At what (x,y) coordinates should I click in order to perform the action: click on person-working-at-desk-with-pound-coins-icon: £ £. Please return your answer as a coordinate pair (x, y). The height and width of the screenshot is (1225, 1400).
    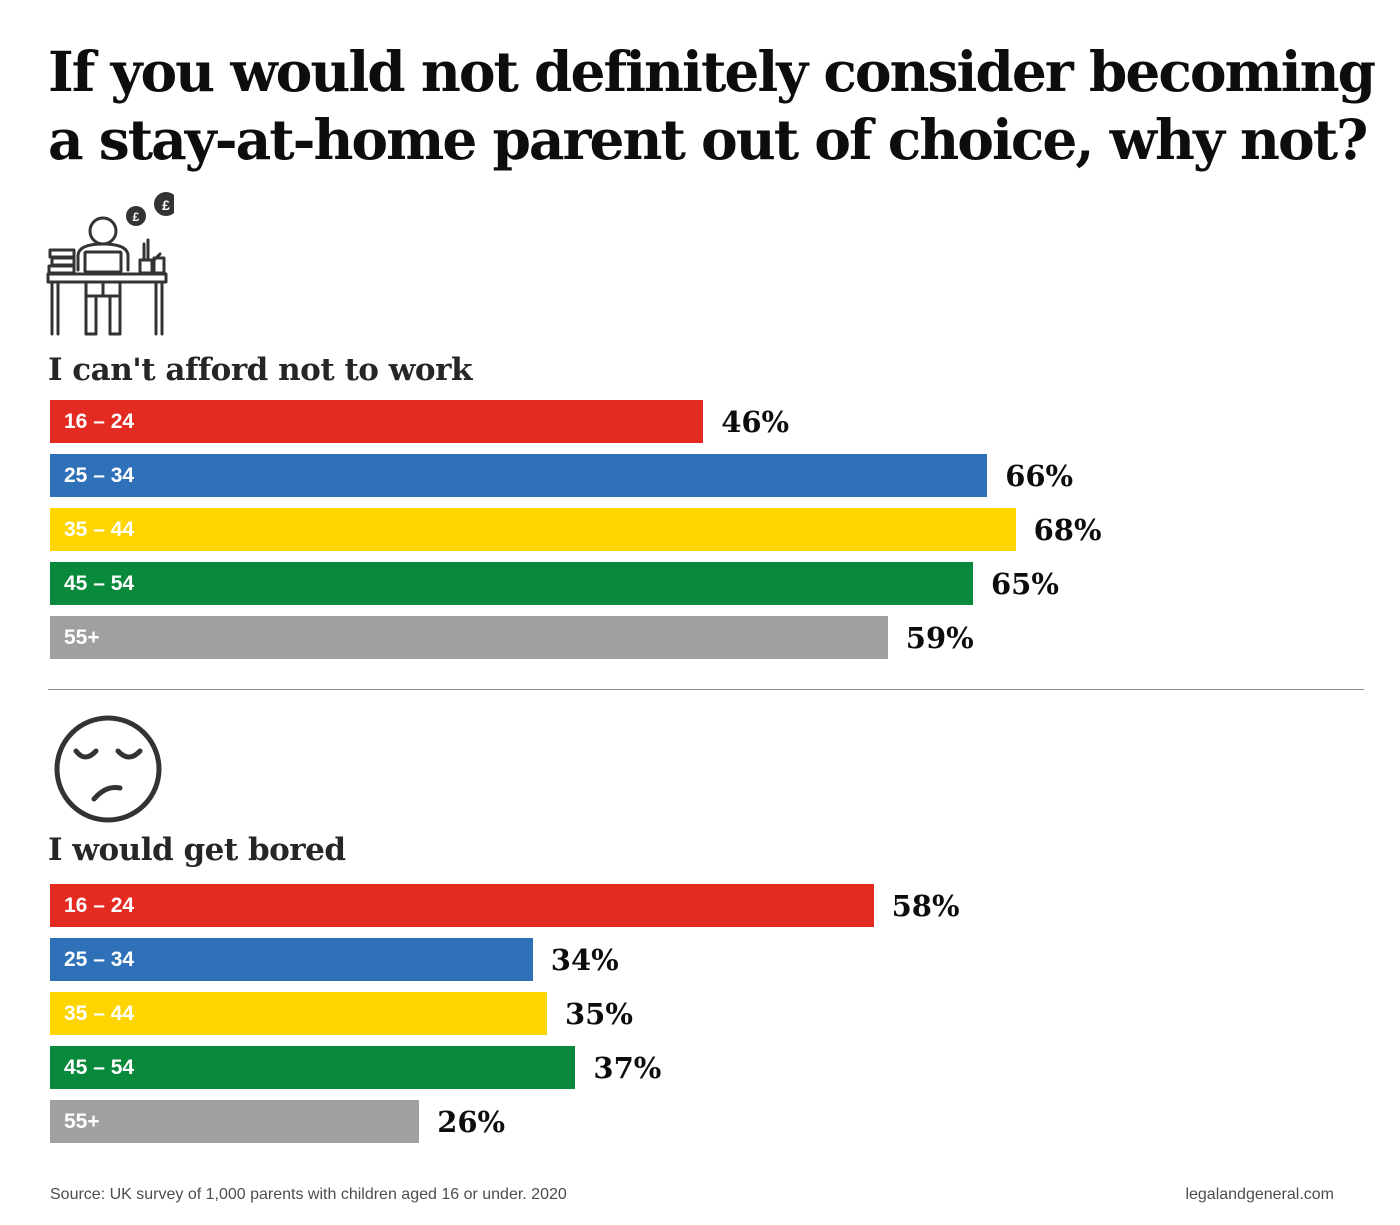
    Looking at the image, I should click on (110, 264).